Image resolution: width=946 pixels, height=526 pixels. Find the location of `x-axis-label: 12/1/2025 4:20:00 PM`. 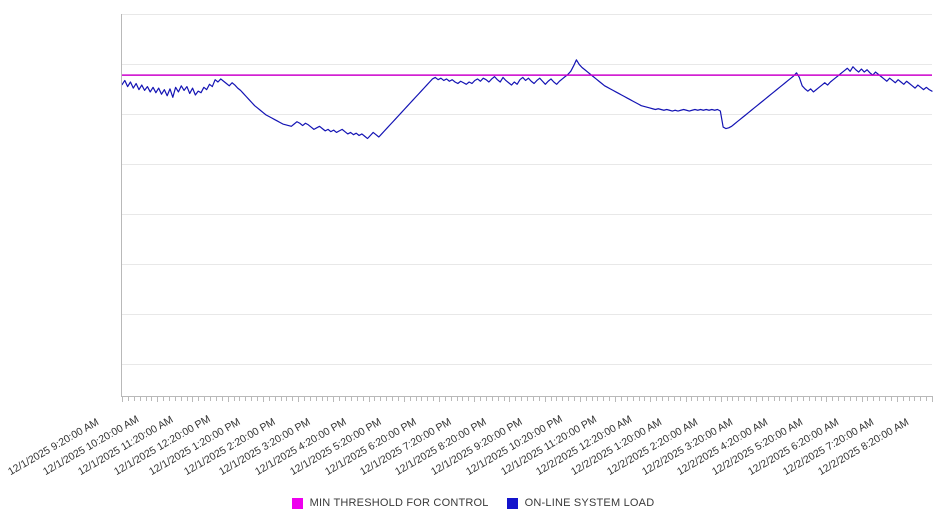

x-axis-label: 12/1/2025 4:20:00 PM is located at coordinates (300, 446).